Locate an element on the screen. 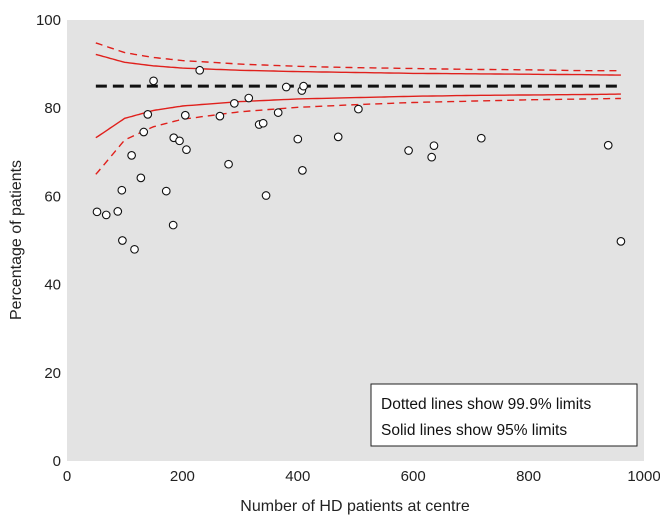 This screenshot has width=660, height=520. legend-dotted-label: Dotted lines show 99.9% limits is located at coordinates (486, 404).